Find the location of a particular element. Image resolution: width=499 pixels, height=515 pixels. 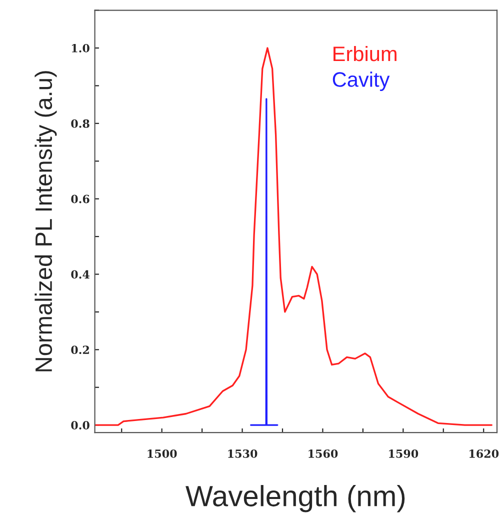

y-tick-label: 0.8 is located at coordinates (80, 123).